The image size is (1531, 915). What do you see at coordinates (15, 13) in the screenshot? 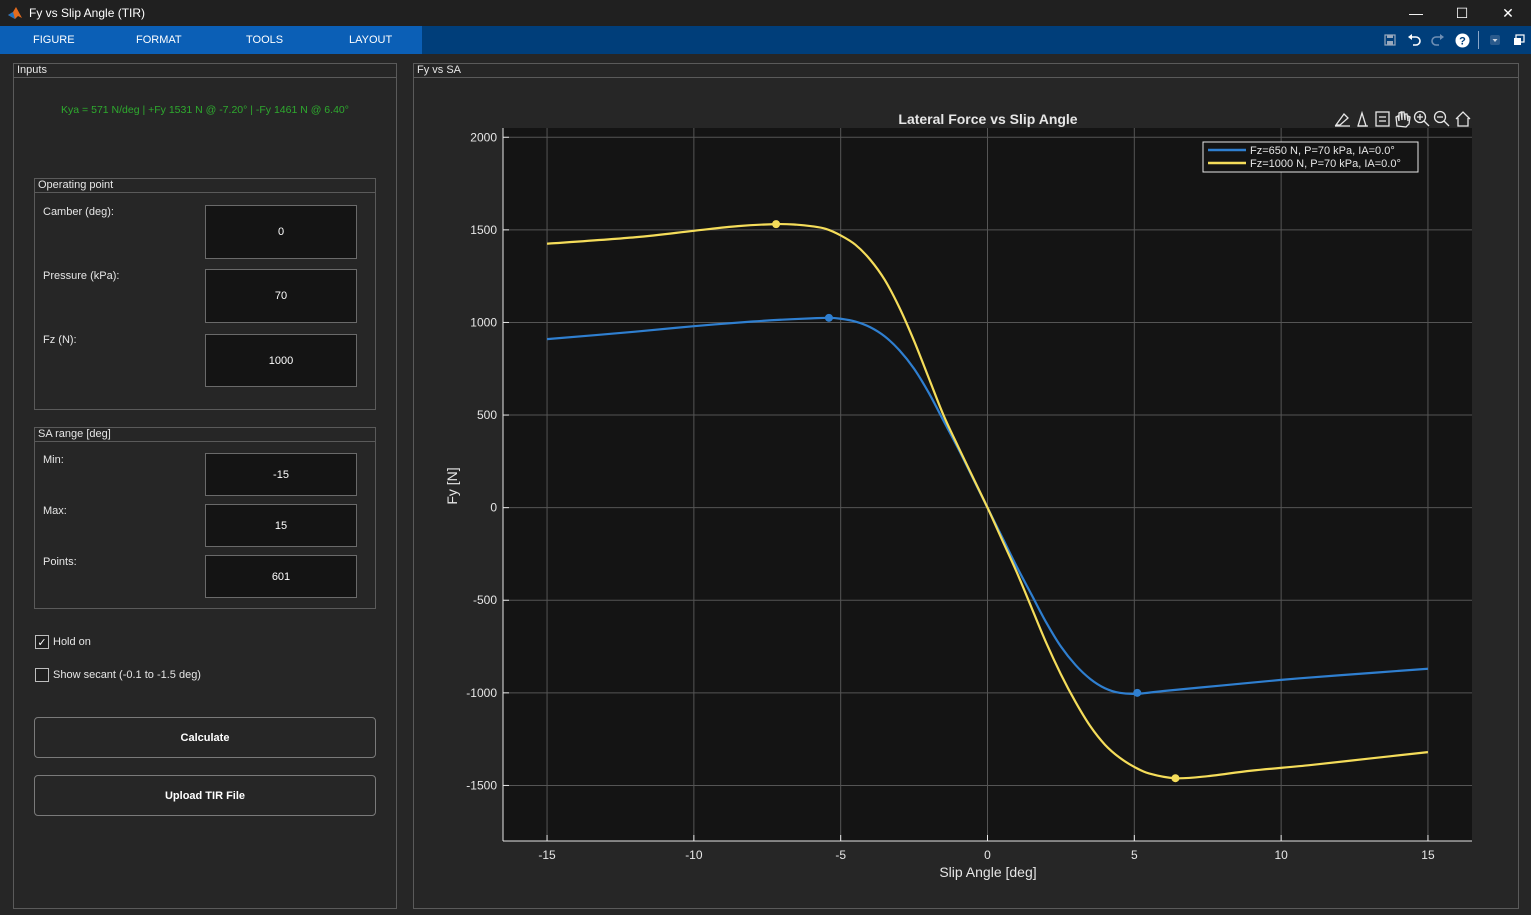
I see `matlab-logo-icon` at bounding box center [15, 13].